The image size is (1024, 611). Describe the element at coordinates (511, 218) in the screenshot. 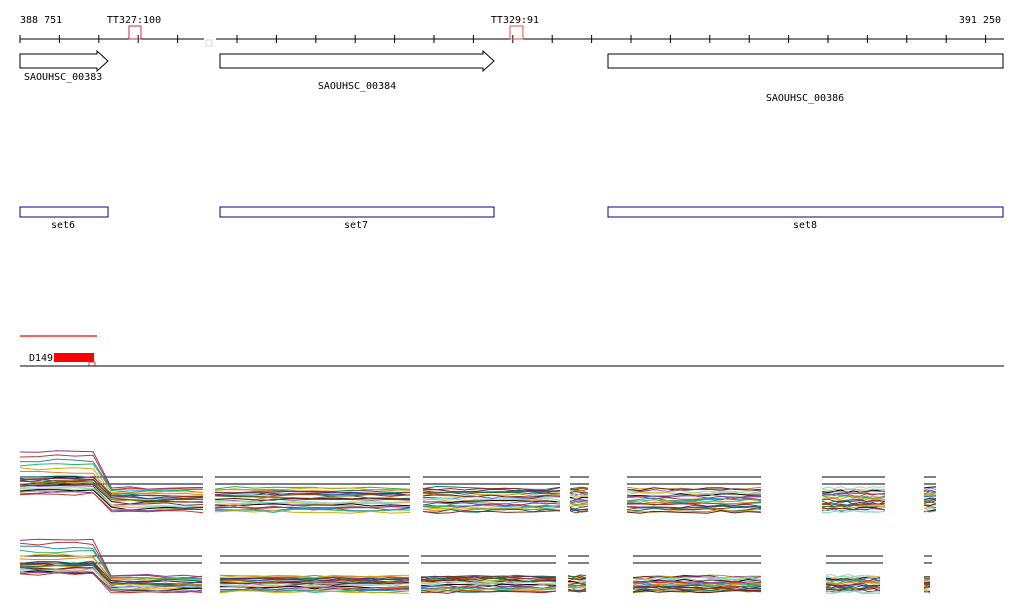

I see `probe-set-track: set6 set7 set8` at that location.